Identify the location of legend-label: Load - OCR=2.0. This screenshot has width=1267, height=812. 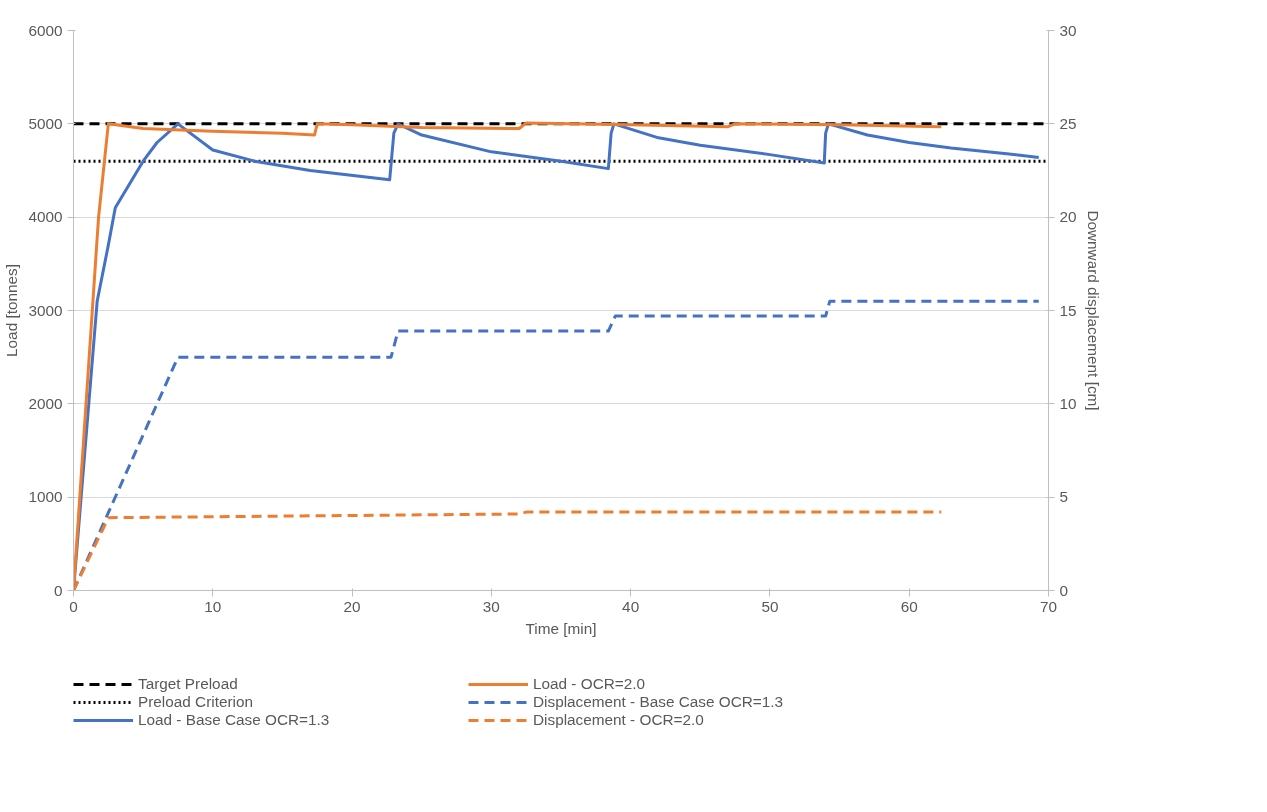
(590, 684).